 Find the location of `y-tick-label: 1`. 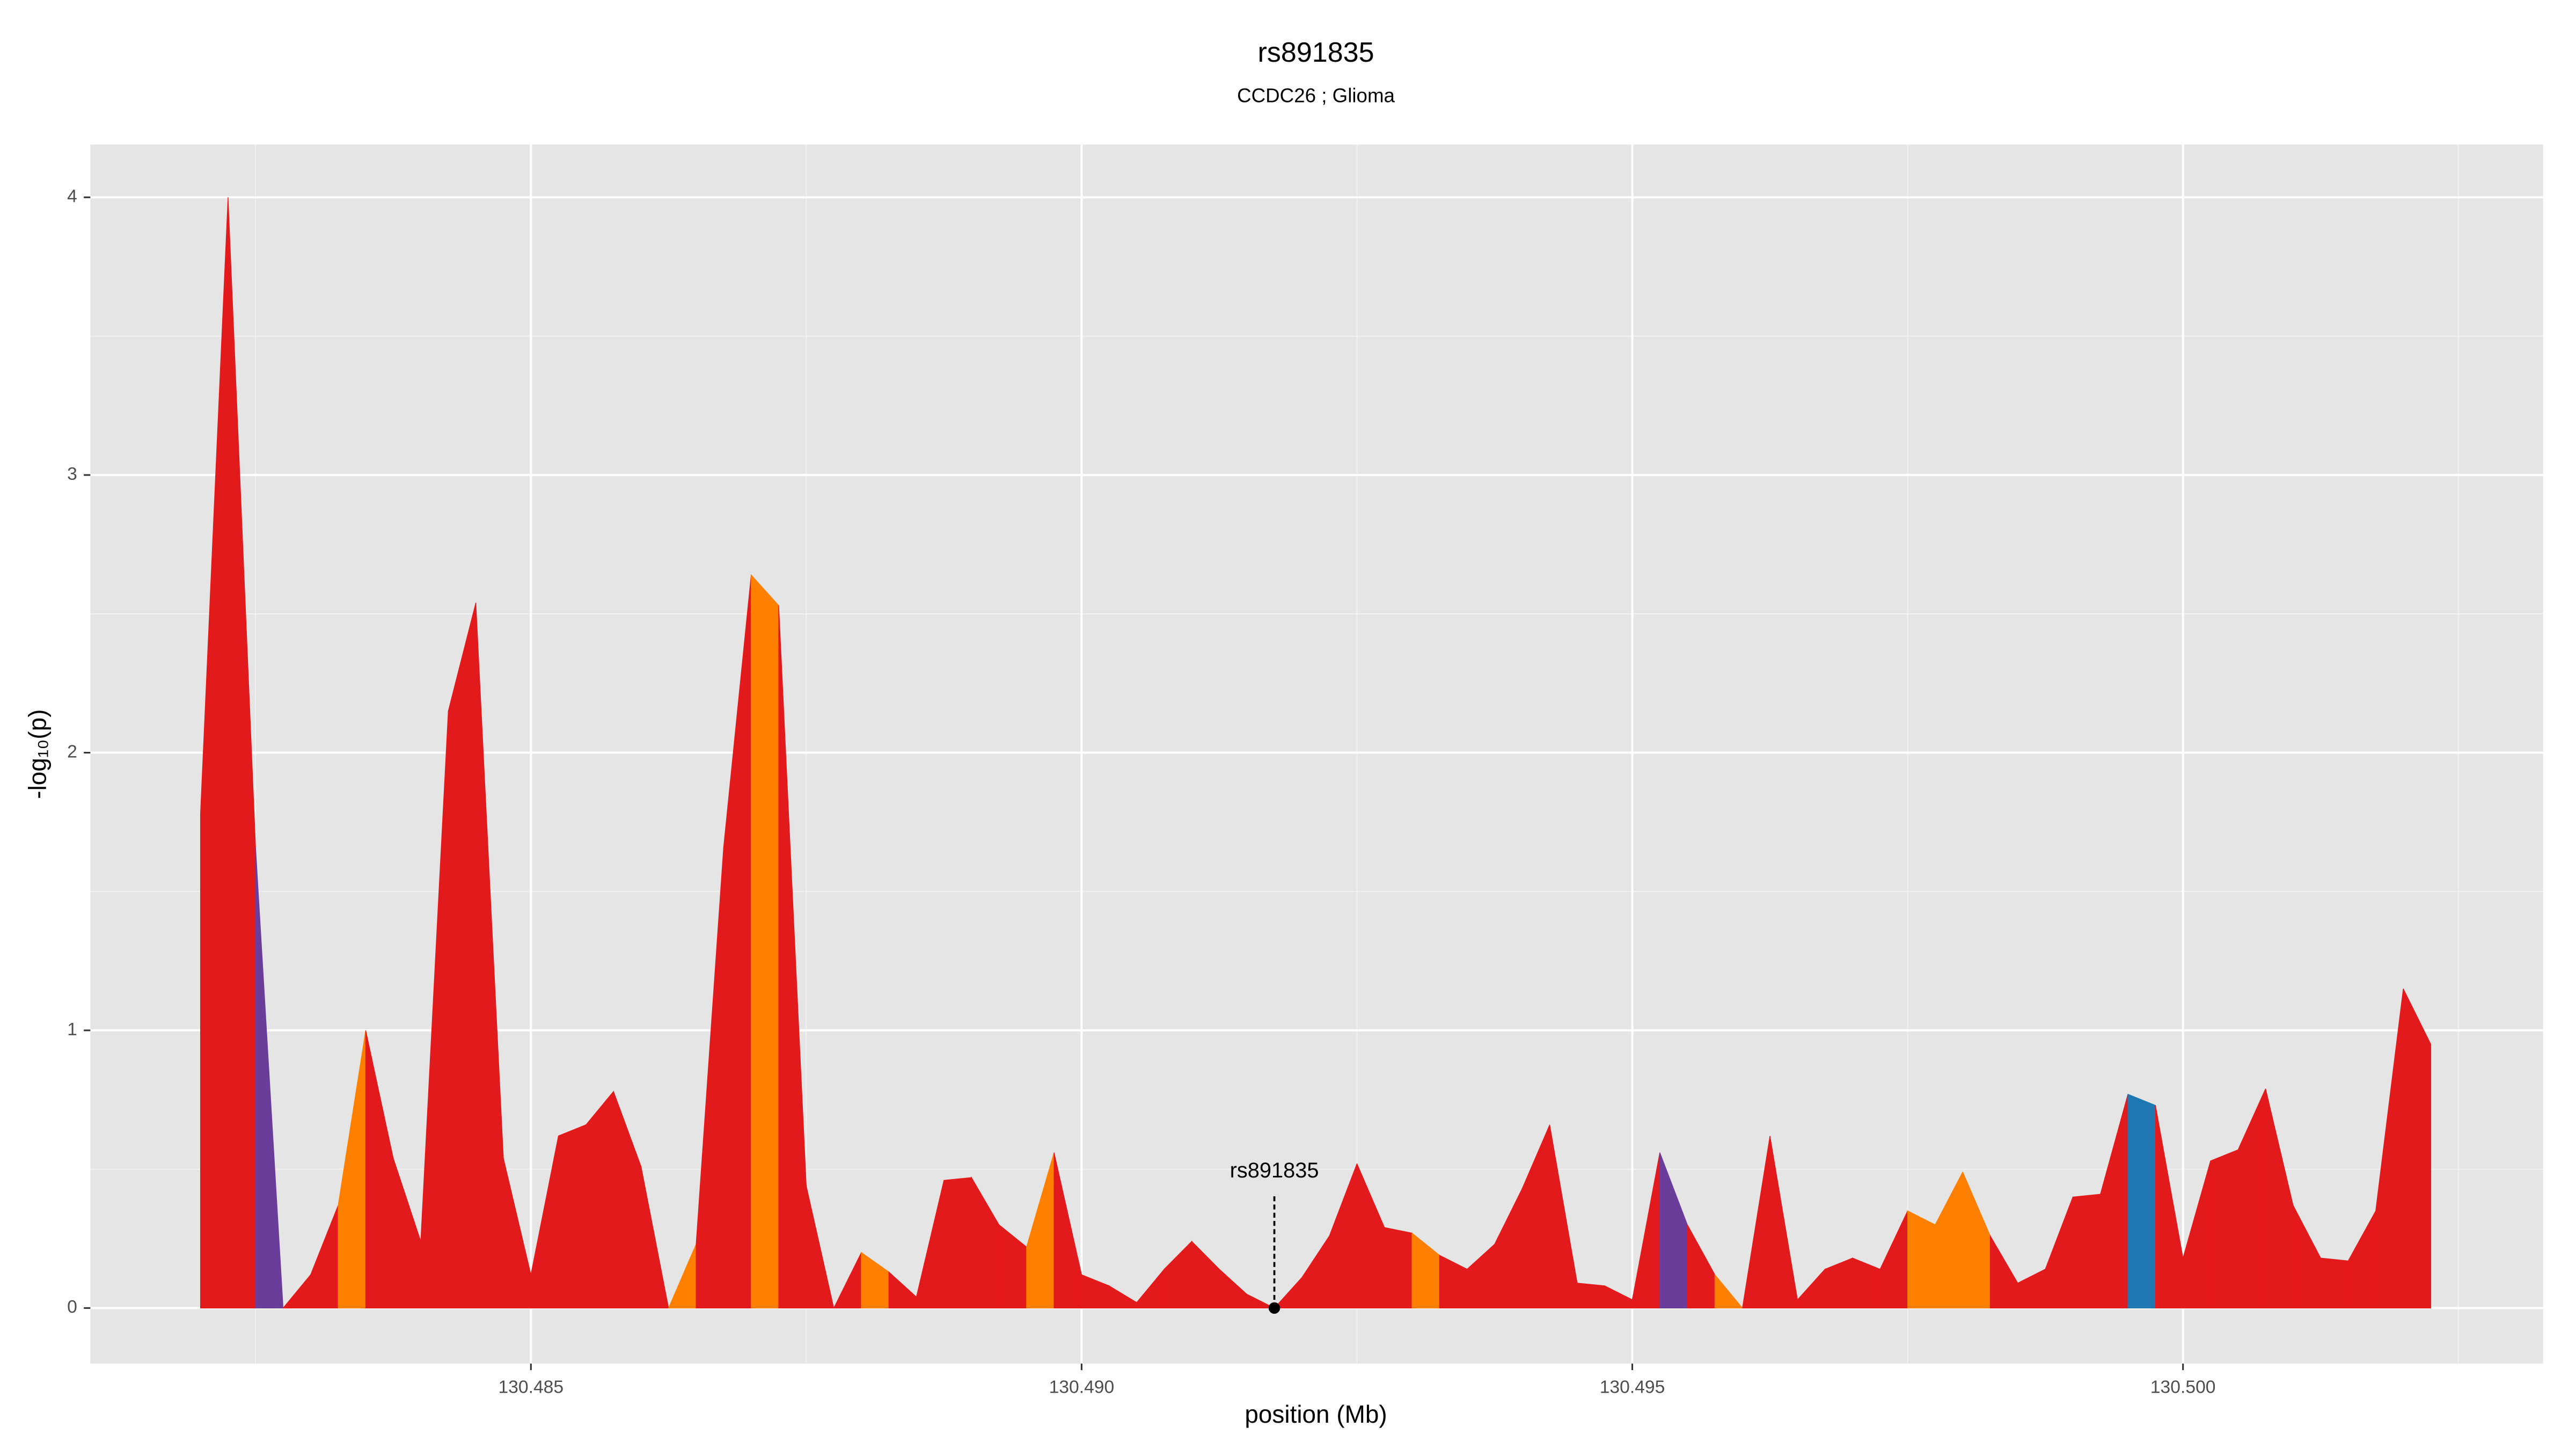

y-tick-label: 1 is located at coordinates (72, 1030).